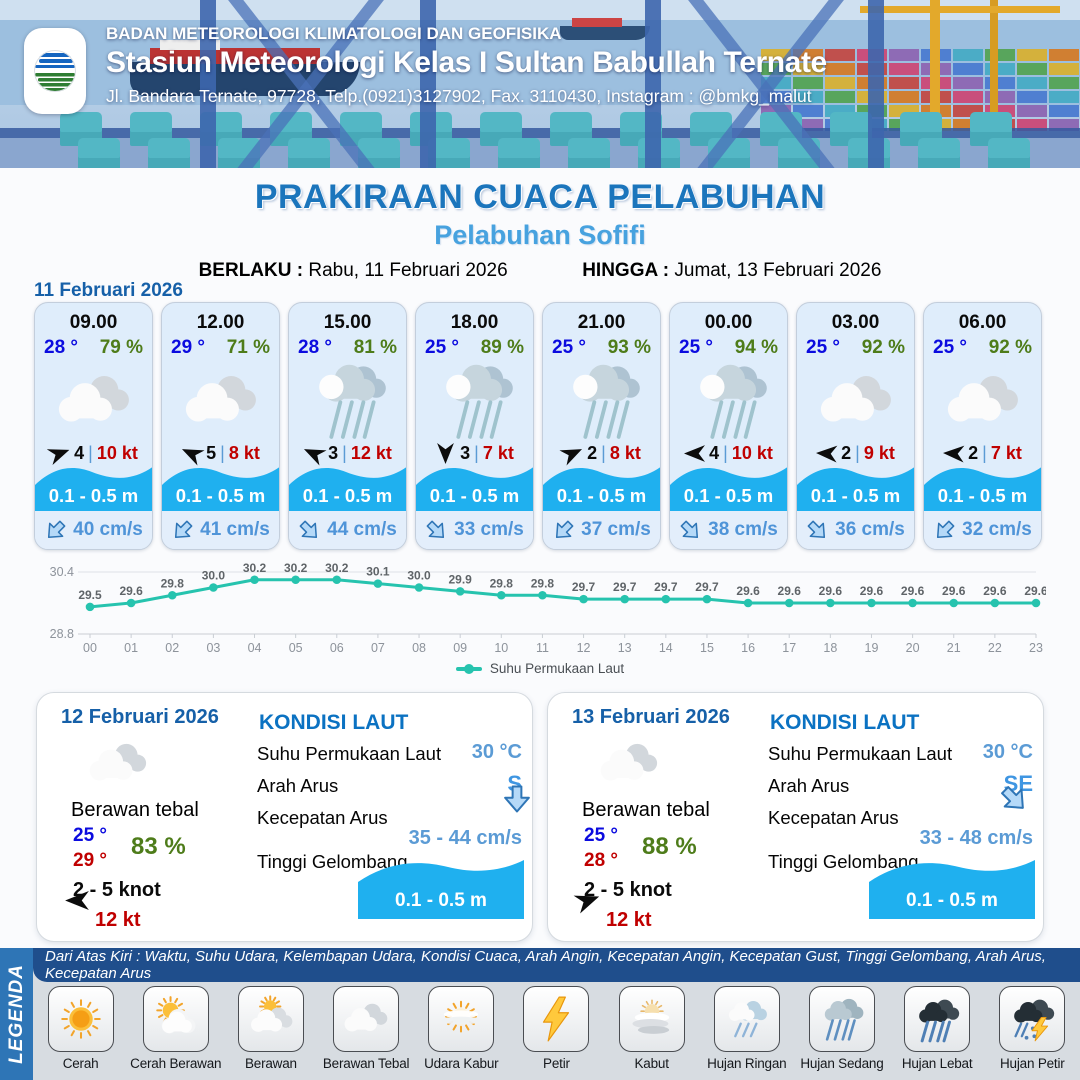 This screenshot has height=1080, width=1080. Describe the element at coordinates (601, 530) in the screenshot. I see `current-row: 37 cm/s` at that location.